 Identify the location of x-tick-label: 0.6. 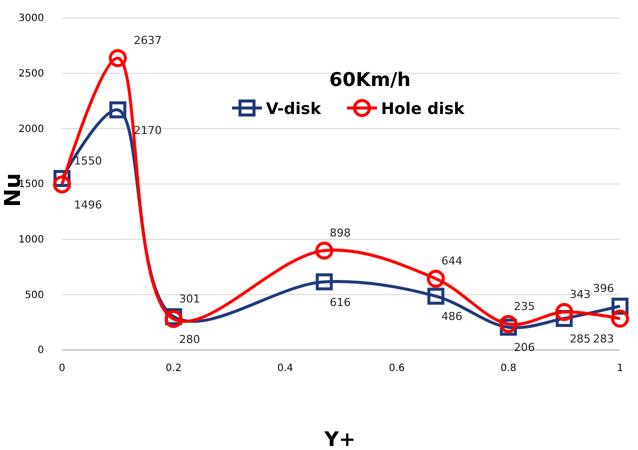
(396, 368).